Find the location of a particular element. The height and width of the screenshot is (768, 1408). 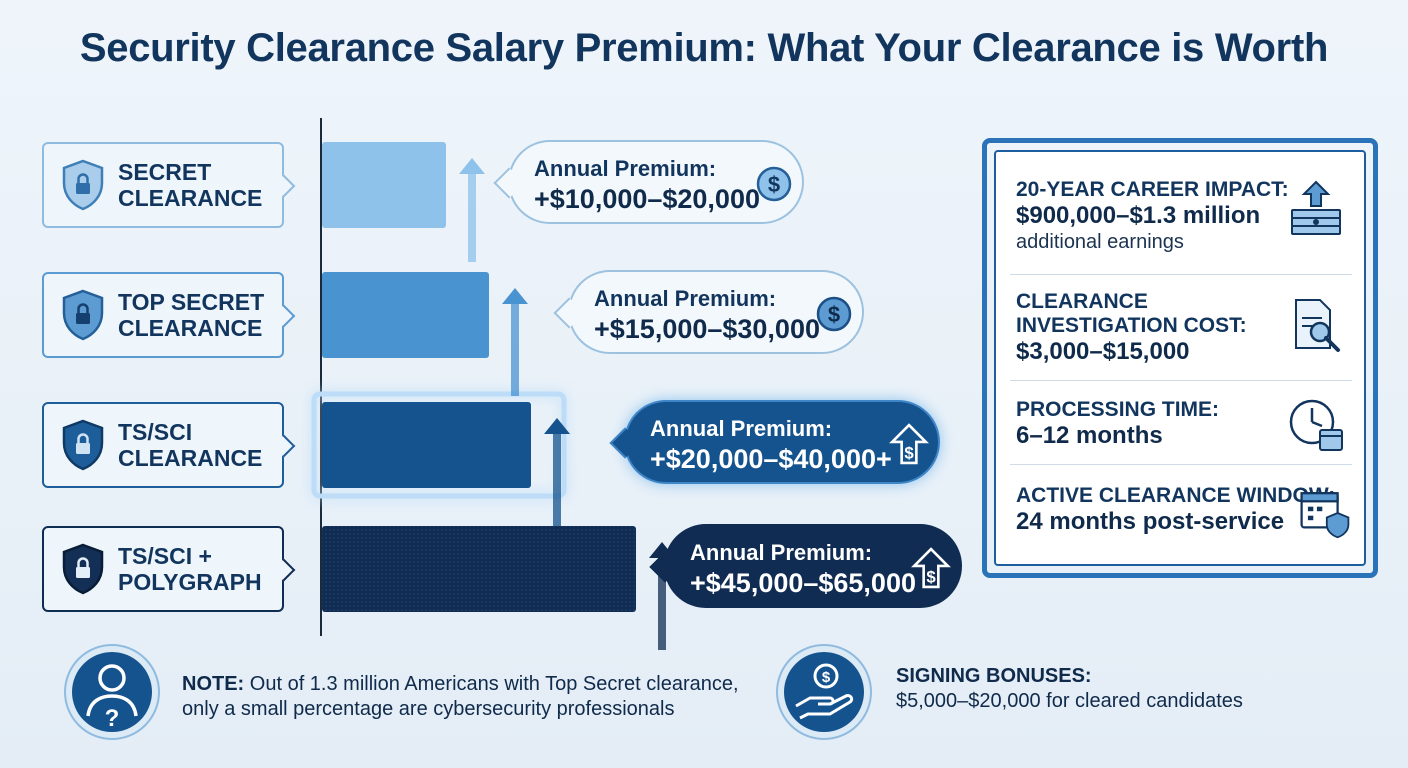

premium-value: +$45,000–$65,000 is located at coordinates (803, 583).